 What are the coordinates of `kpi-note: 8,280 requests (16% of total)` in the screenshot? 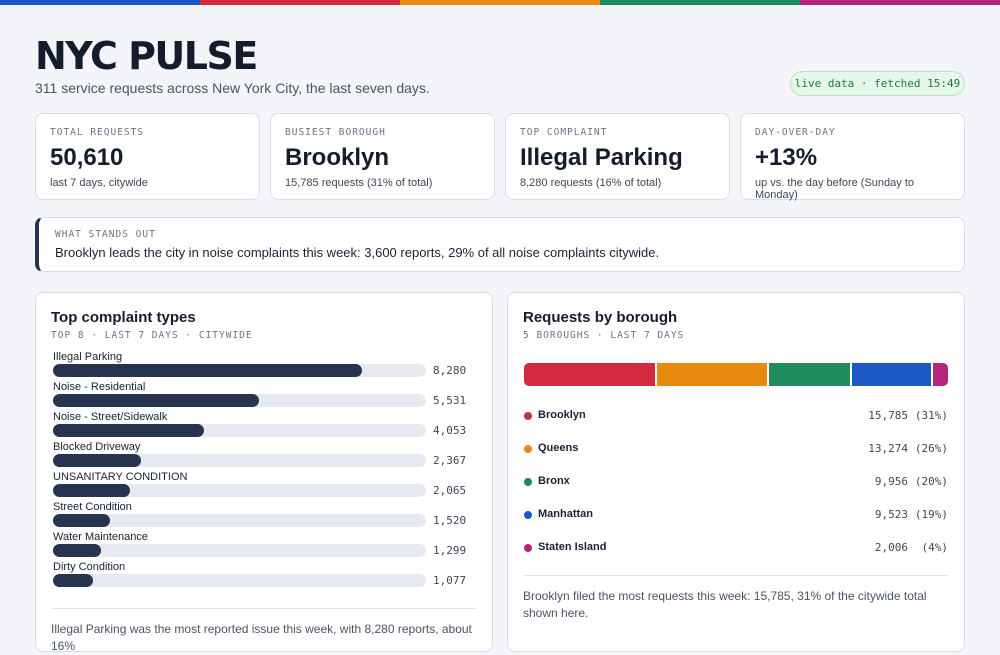 It's located at (591, 183).